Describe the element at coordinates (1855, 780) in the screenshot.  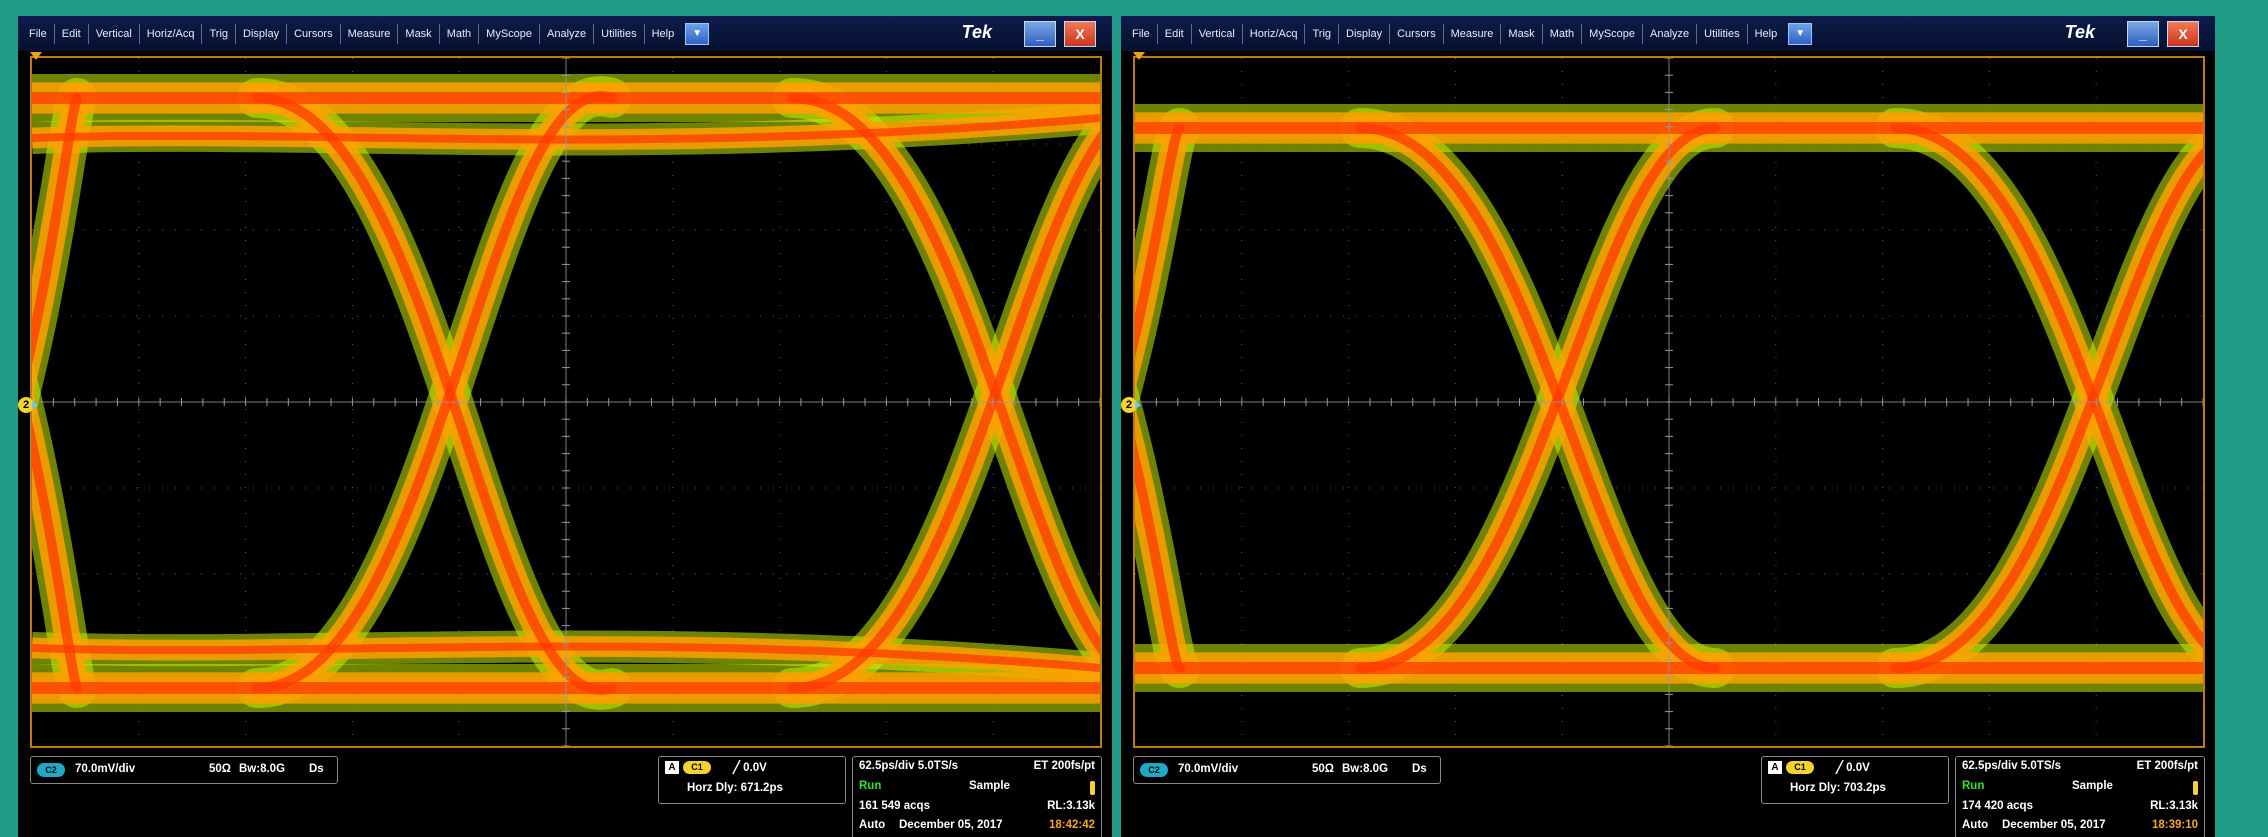
I see `trigger-readout: A C1 ╱ 0.0V Horz Dly: 703.2ps` at that location.